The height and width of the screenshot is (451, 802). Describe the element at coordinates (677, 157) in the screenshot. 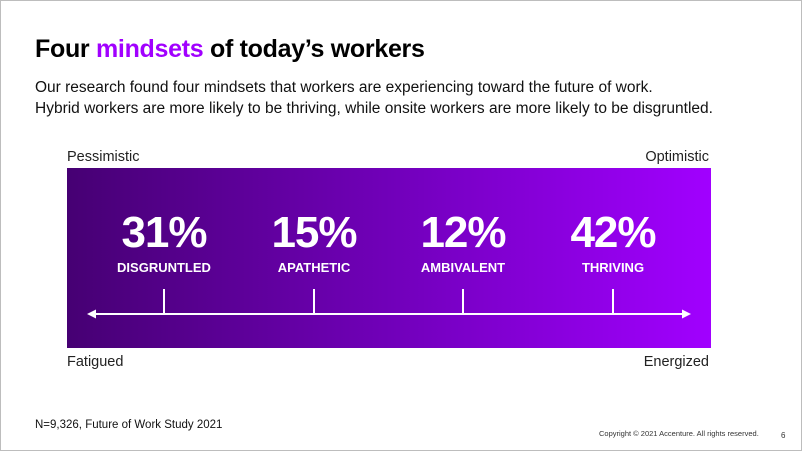

I see `scale-label-optimistic: Optimistic` at that location.